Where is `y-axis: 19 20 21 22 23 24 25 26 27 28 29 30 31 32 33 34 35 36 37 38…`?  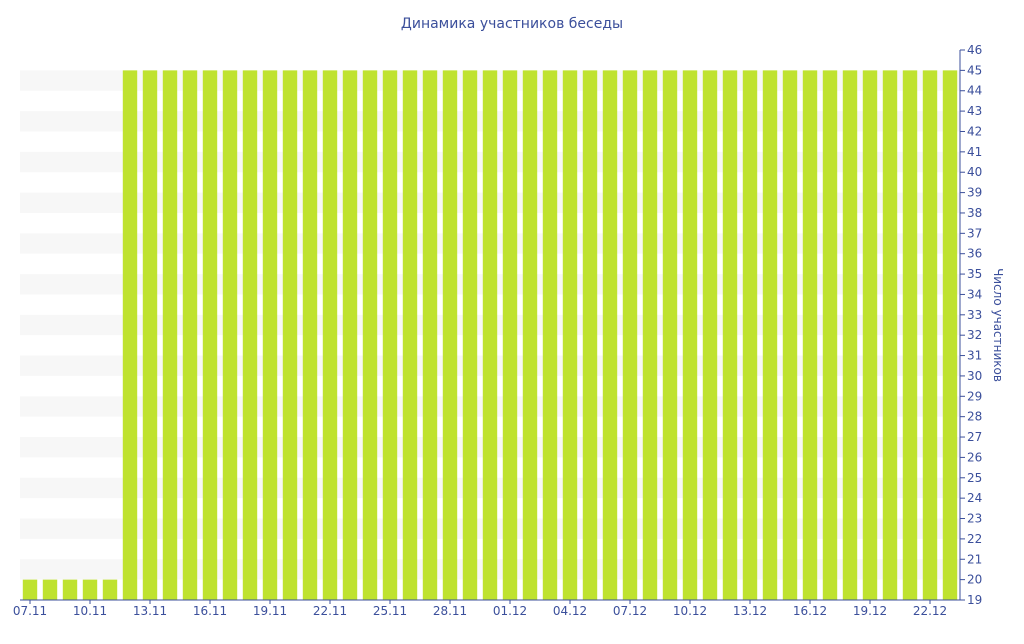
y-axis: 19 20 21 22 23 24 25 26 27 28 29 30 31 32 33 34 35 36 37 38… is located at coordinates (970, 325).